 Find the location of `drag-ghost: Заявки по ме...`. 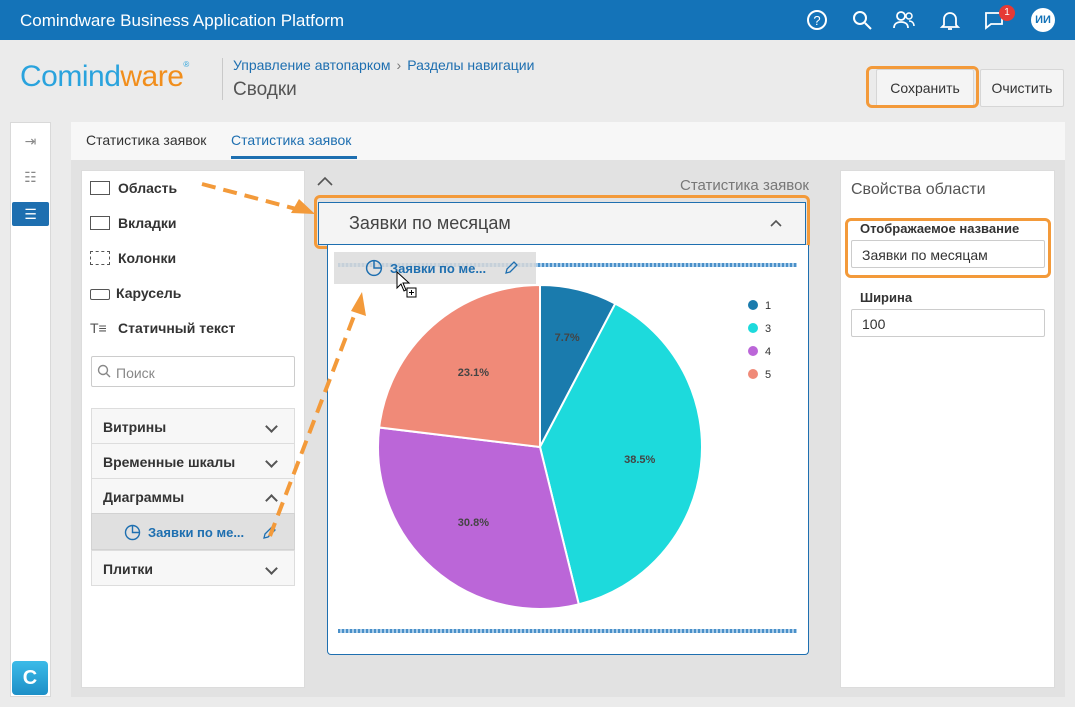

drag-ghost: Заявки по ме... is located at coordinates (435, 268).